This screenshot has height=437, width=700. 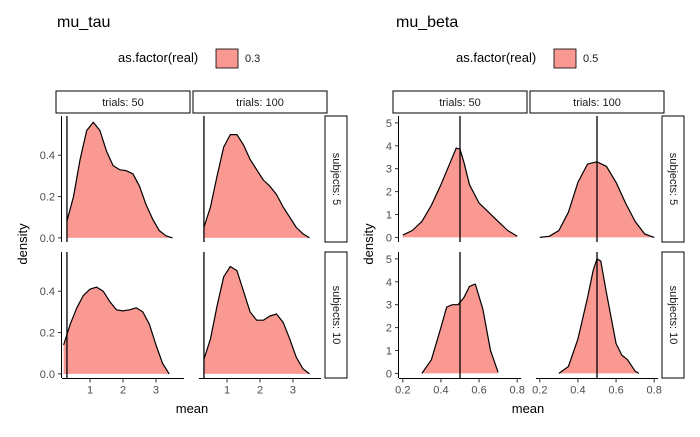 I want to click on plot-title: mu_tau, so click(x=83, y=22).